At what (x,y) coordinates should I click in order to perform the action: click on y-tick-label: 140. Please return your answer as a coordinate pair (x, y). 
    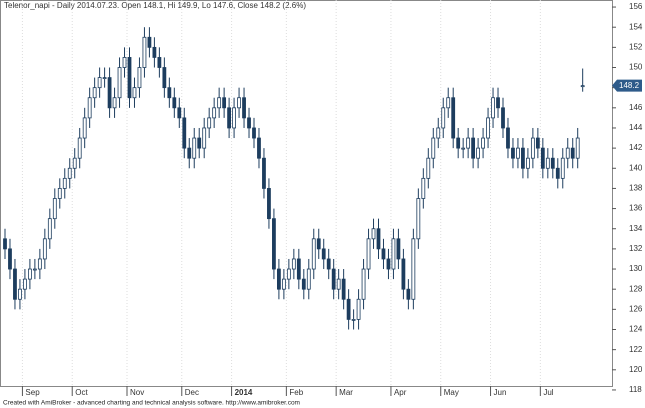
    Looking at the image, I should click on (636, 167).